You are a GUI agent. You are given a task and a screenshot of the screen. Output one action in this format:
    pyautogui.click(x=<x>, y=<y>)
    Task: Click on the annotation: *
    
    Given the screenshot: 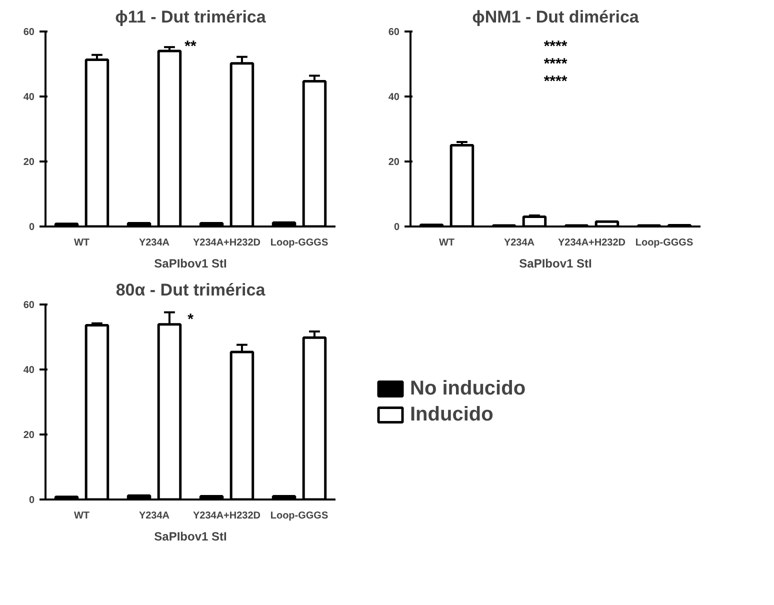 What is the action you would take?
    pyautogui.click(x=191, y=319)
    